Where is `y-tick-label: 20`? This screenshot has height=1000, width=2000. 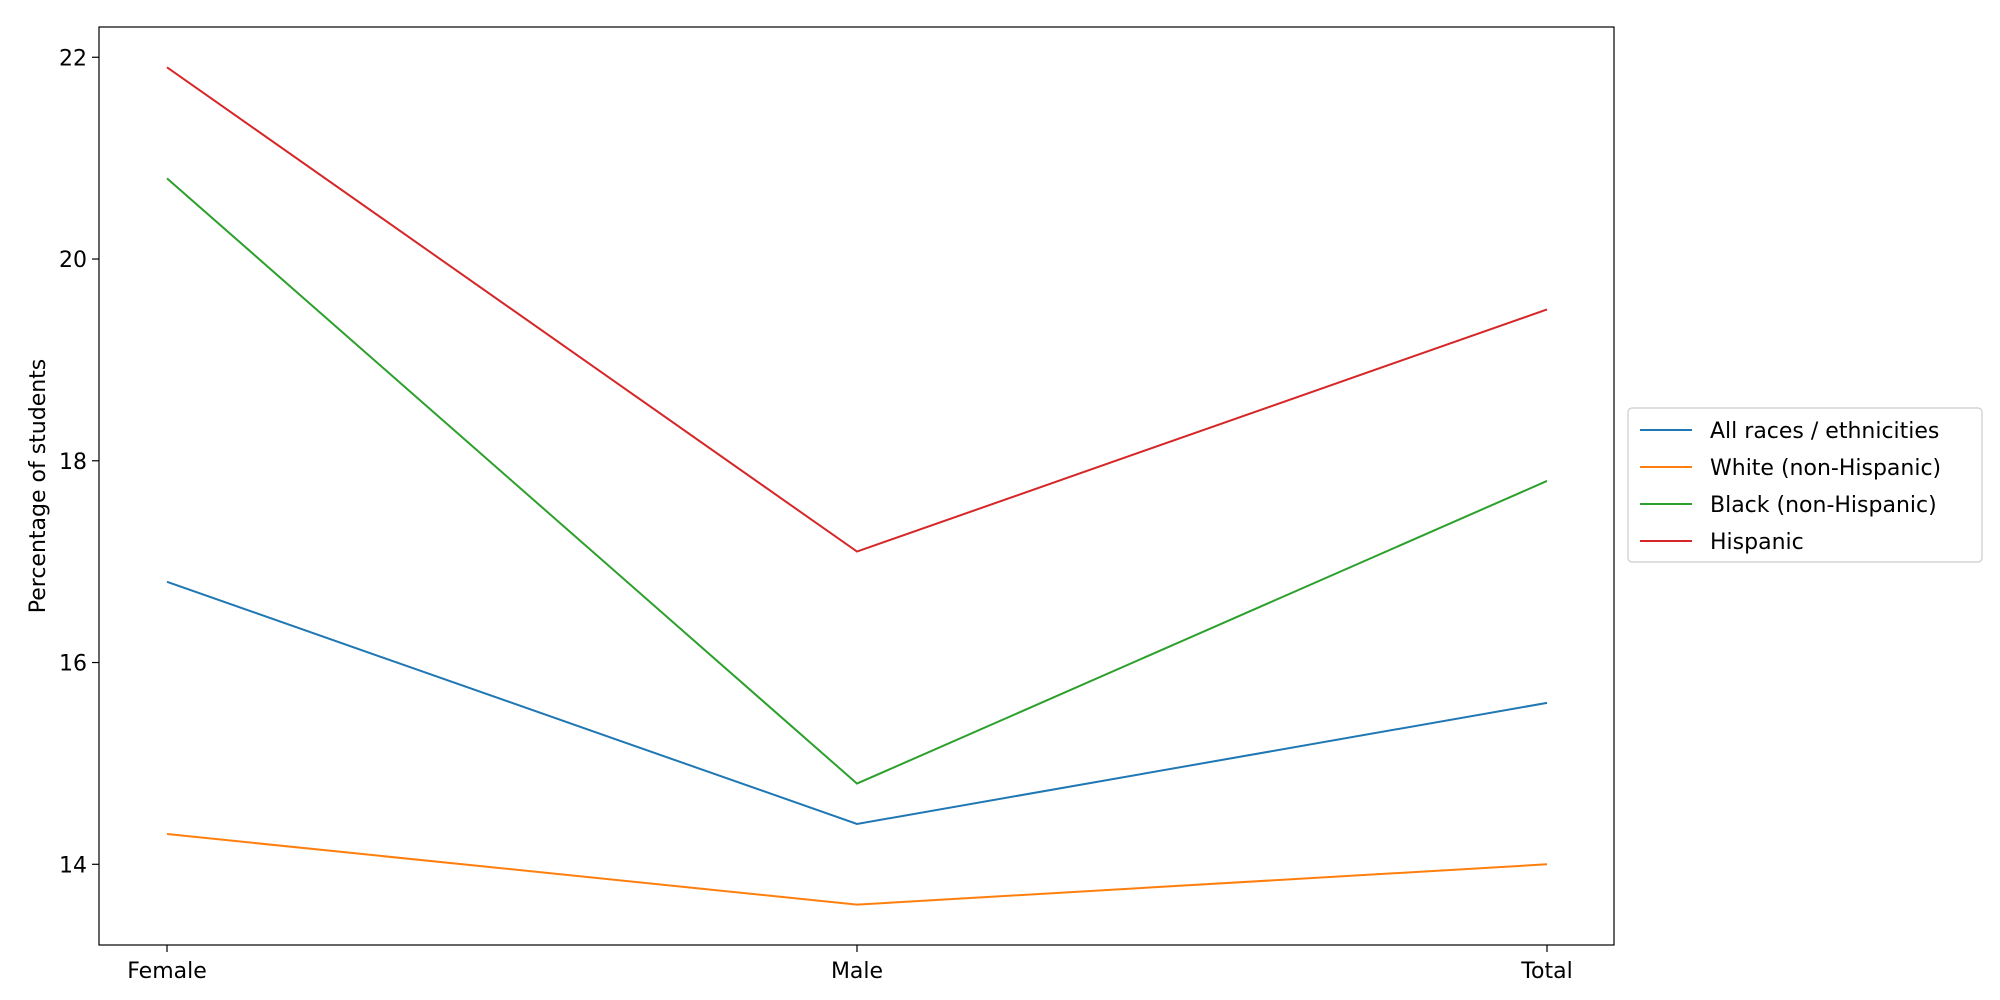
y-tick-label: 20 is located at coordinates (73, 260).